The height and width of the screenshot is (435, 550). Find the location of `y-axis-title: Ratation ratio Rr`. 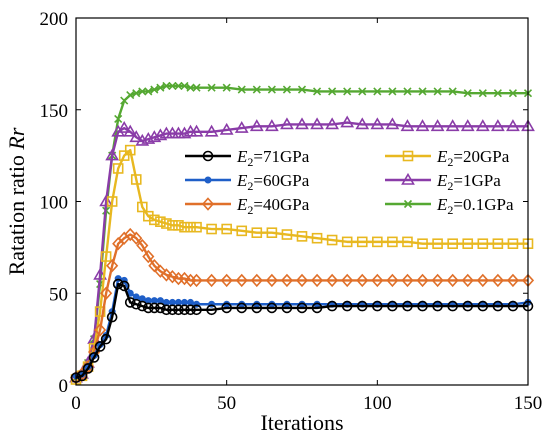

y-axis-title: Ratation ratio Rr is located at coordinates (16, 201).